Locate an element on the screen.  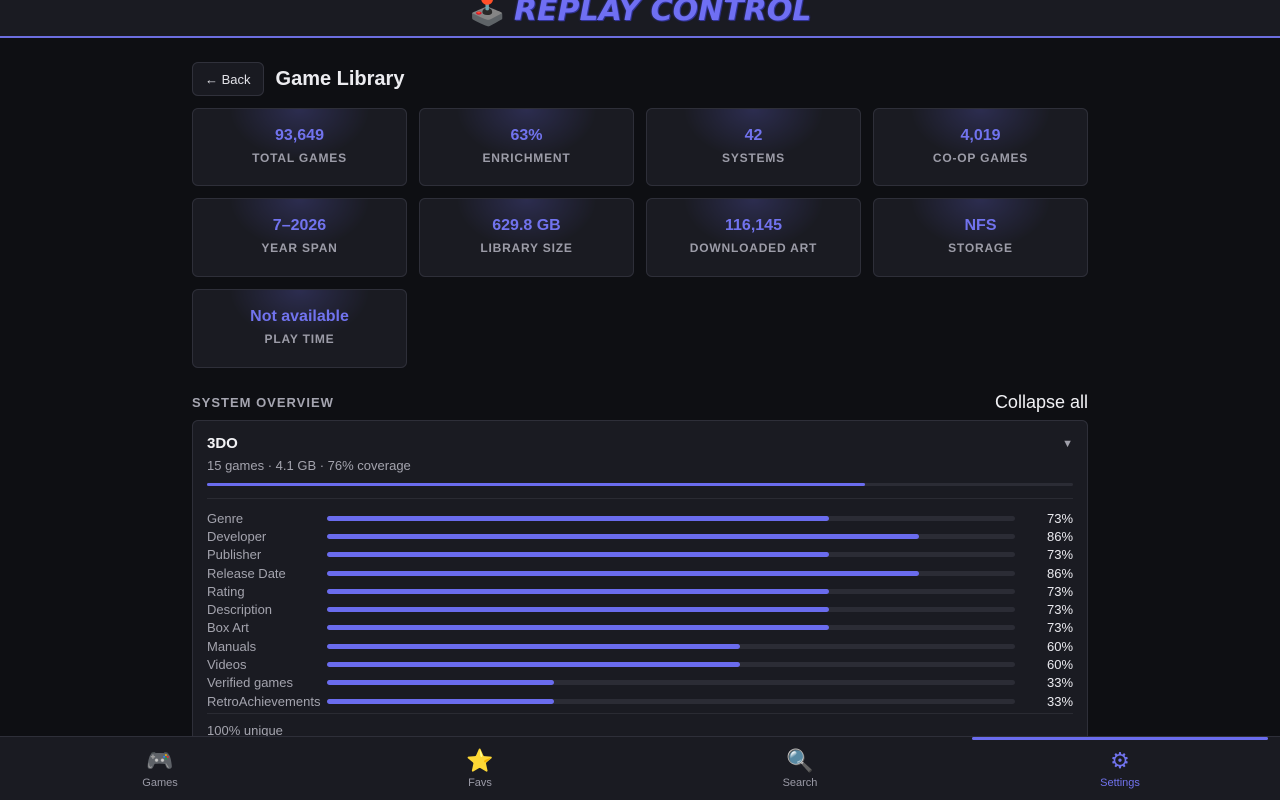
stat-label: YEAR SPAN is located at coordinates (299, 248).